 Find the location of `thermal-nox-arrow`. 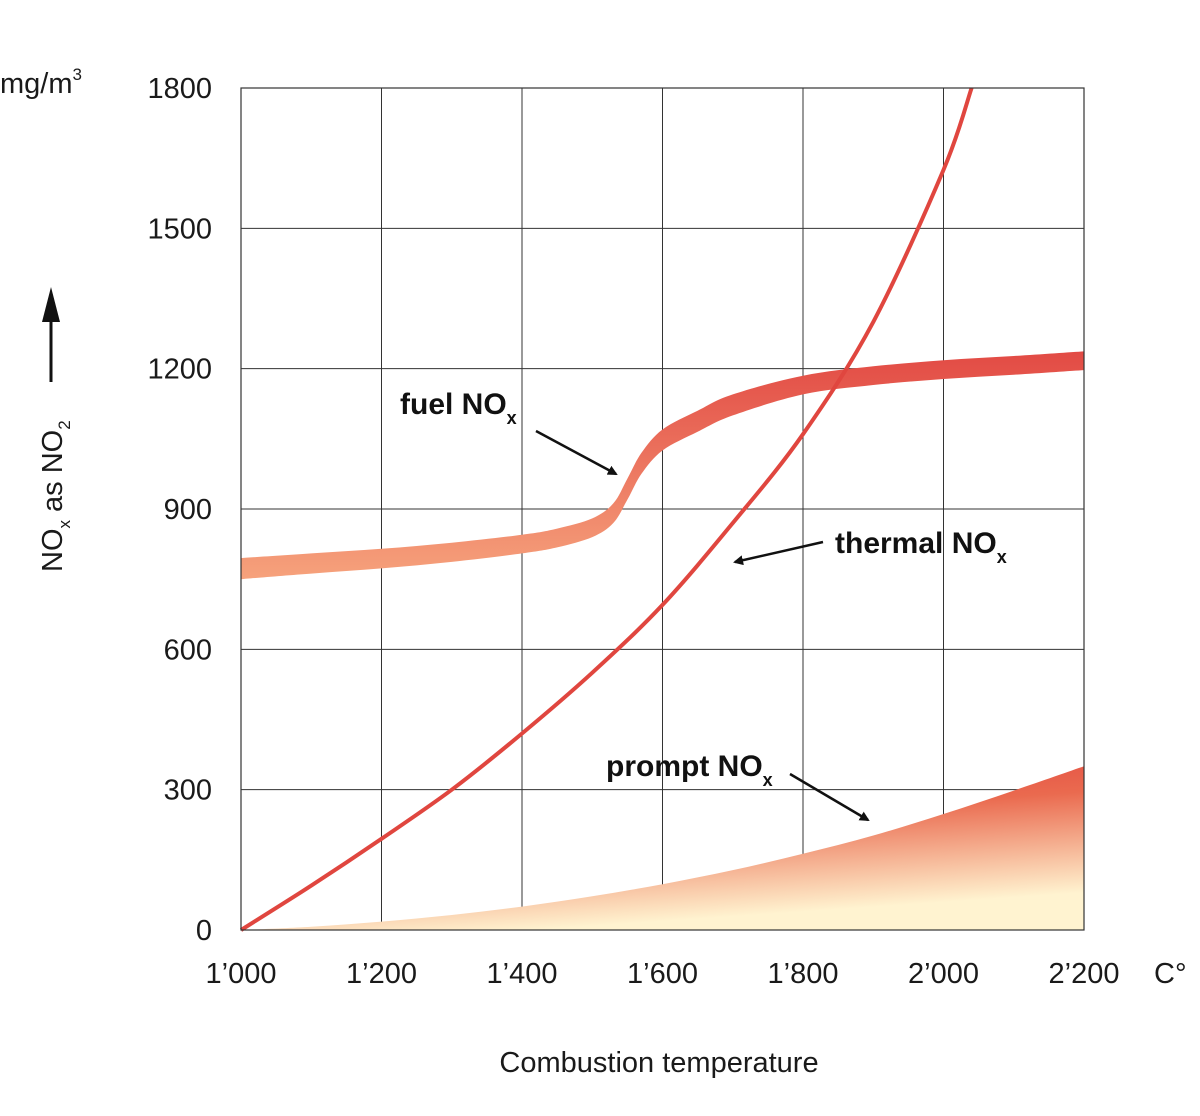

thermal-nox-arrow is located at coordinates (778, 553).